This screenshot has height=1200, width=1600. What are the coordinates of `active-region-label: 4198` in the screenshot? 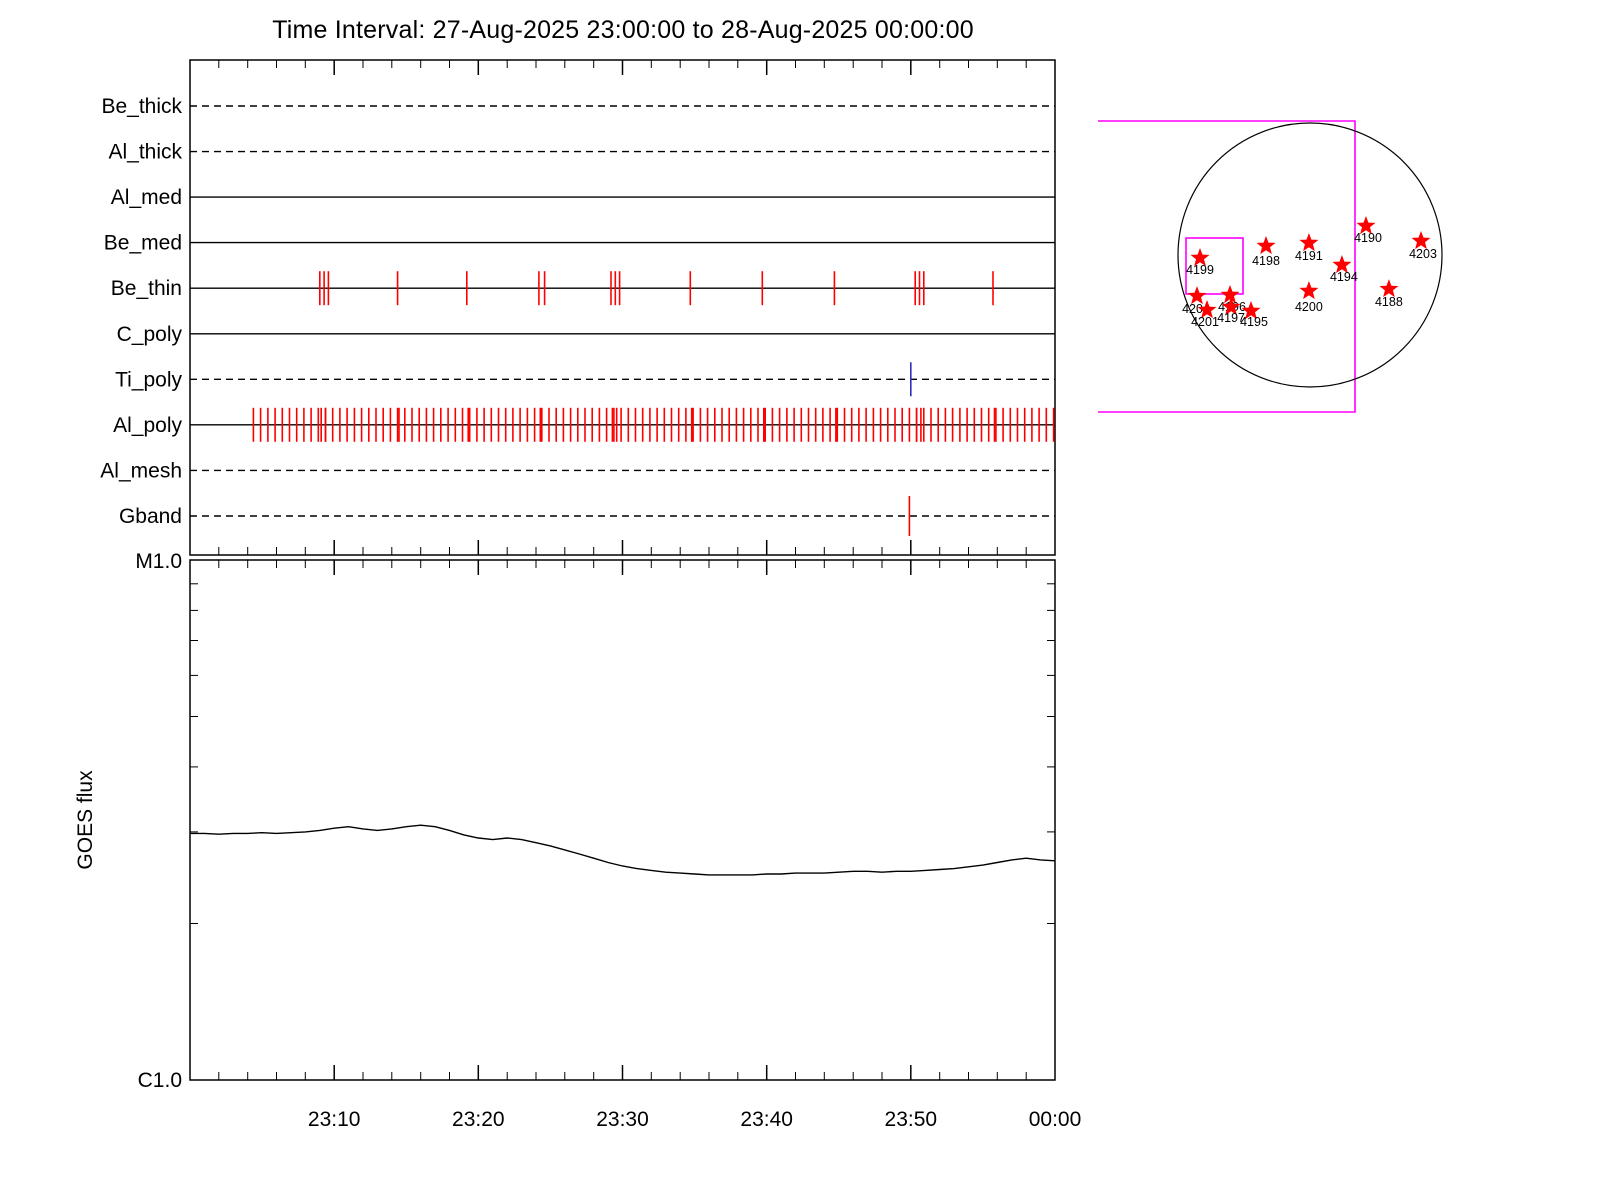 It's located at (1266, 261).